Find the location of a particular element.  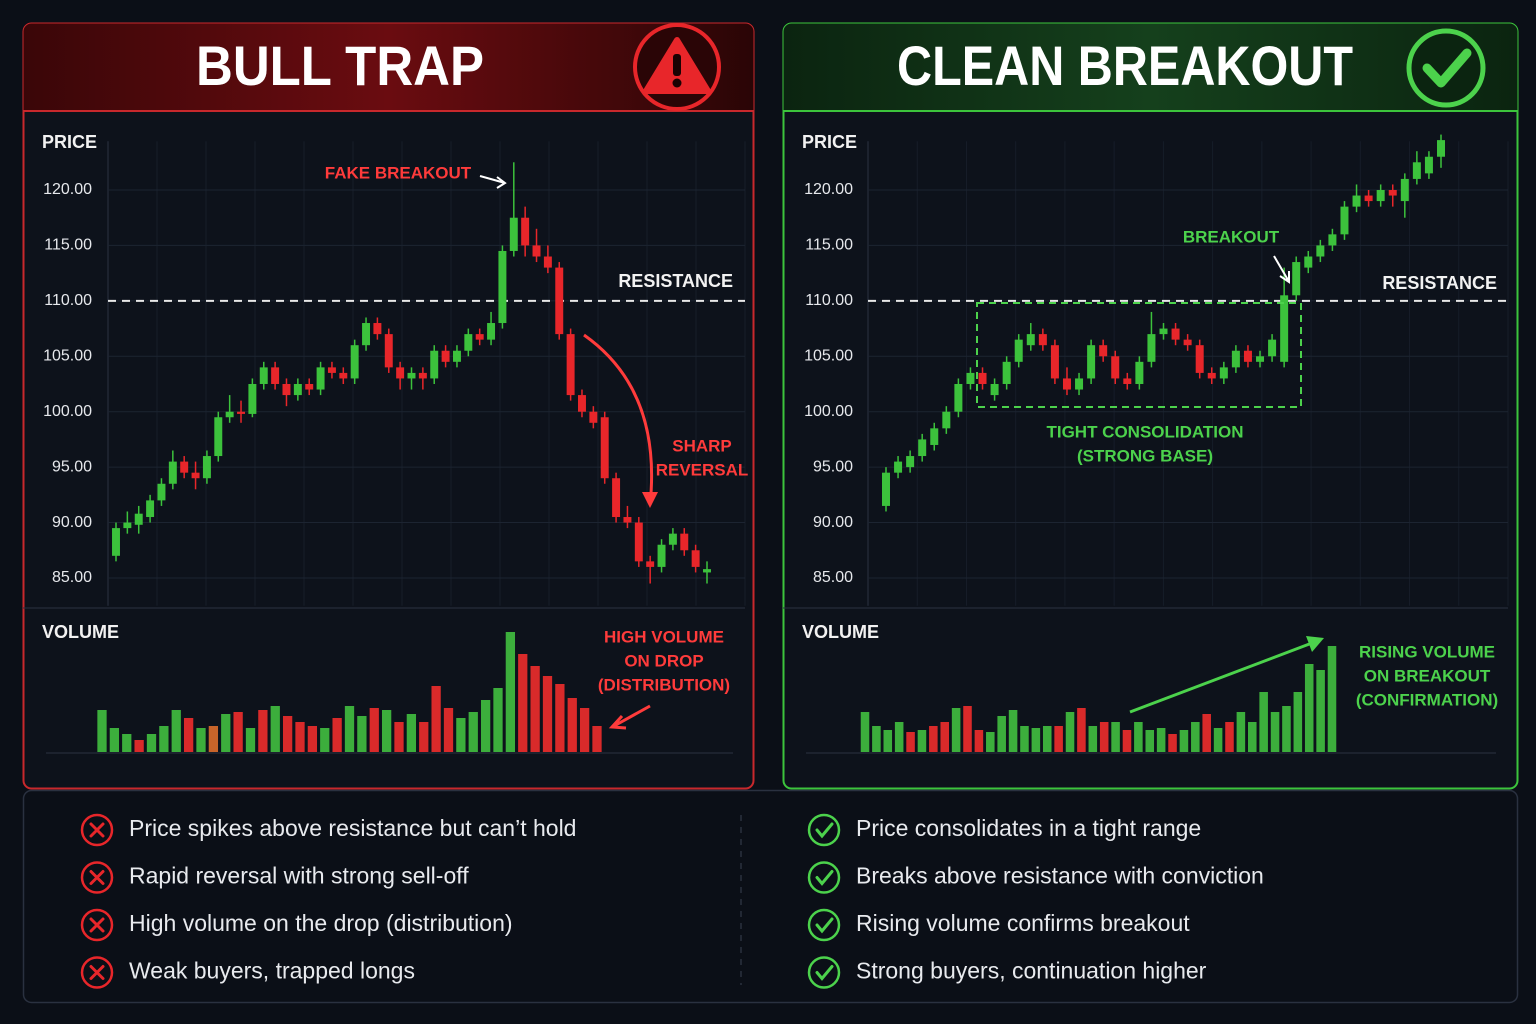

summary-item: Rapid reversal with strong sell-off is located at coordinates (299, 876).